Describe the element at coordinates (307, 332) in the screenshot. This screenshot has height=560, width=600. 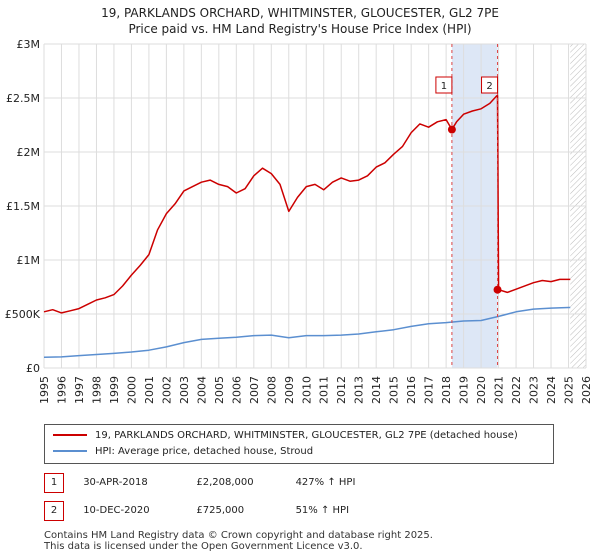
I see `series-line-hpi` at that location.